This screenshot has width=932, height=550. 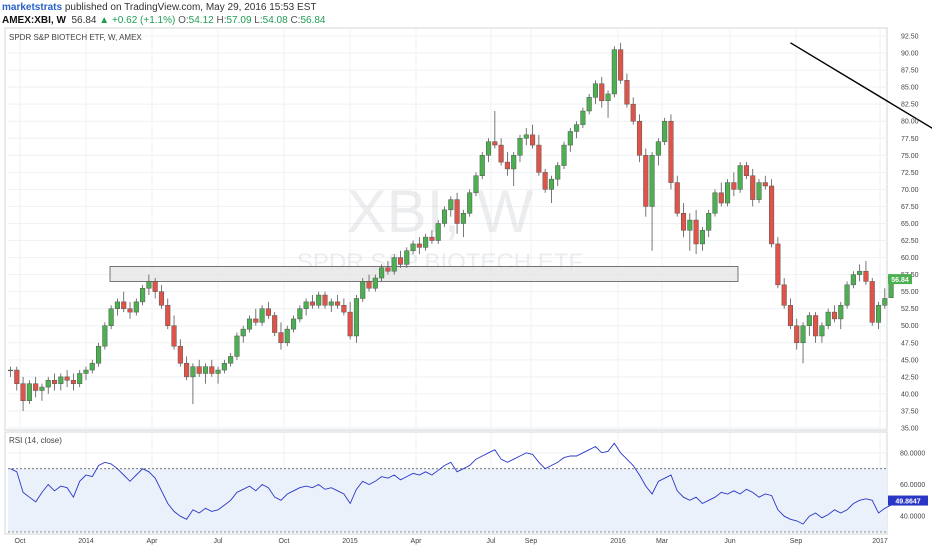 I want to click on rsi-pane-title: RSI (14, close), so click(x=35, y=440).